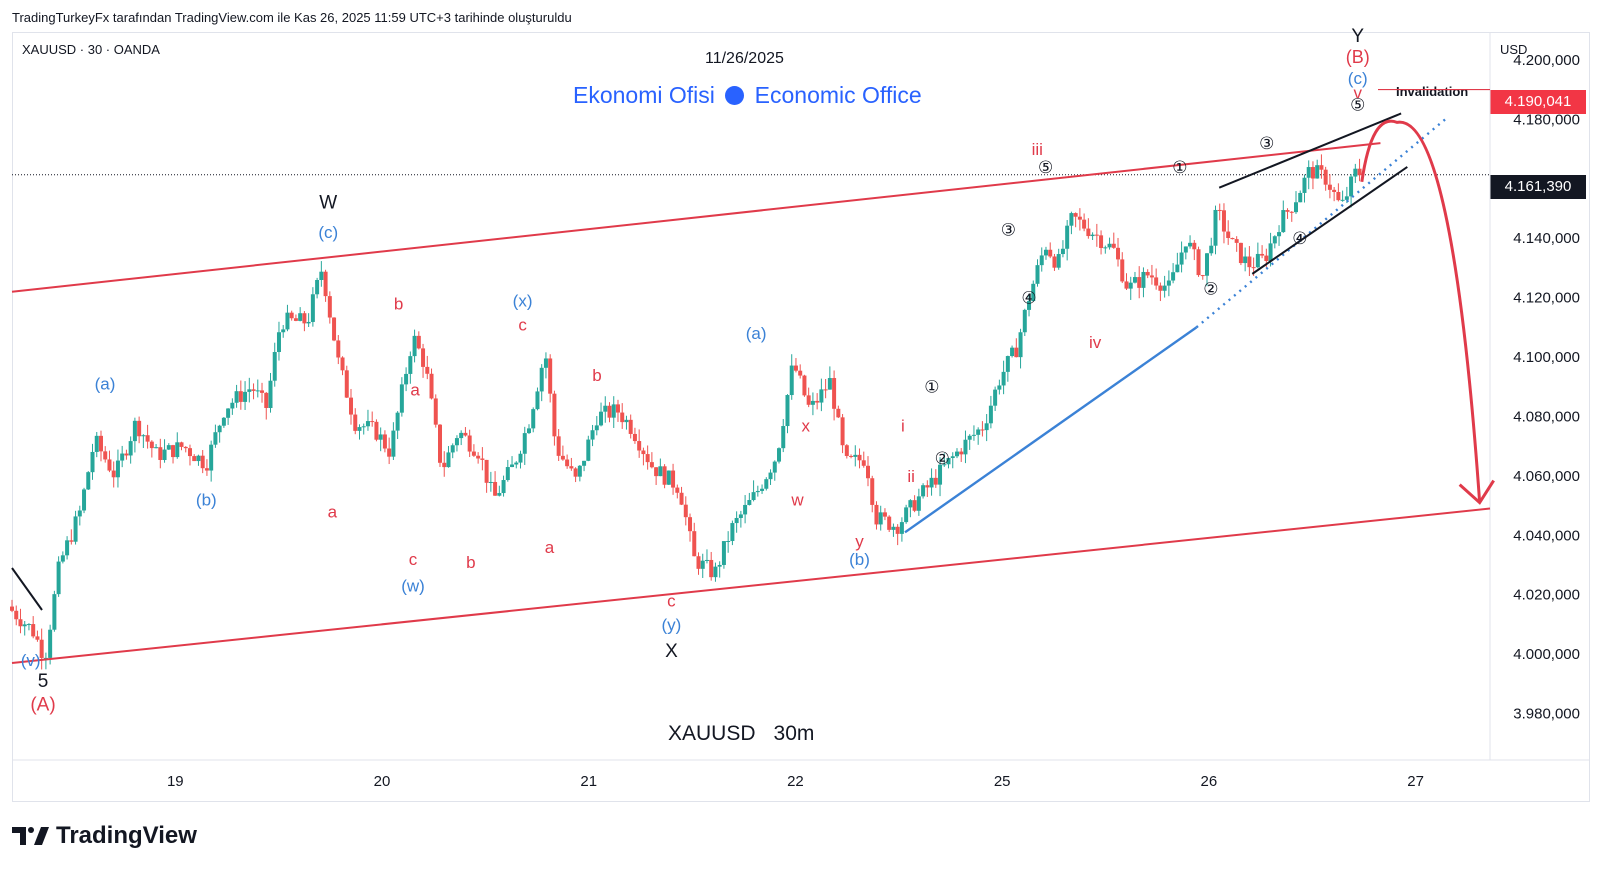 This screenshot has height=871, width=1600. Describe the element at coordinates (588, 781) in the screenshot. I see `x-tick-label: 21` at that location.